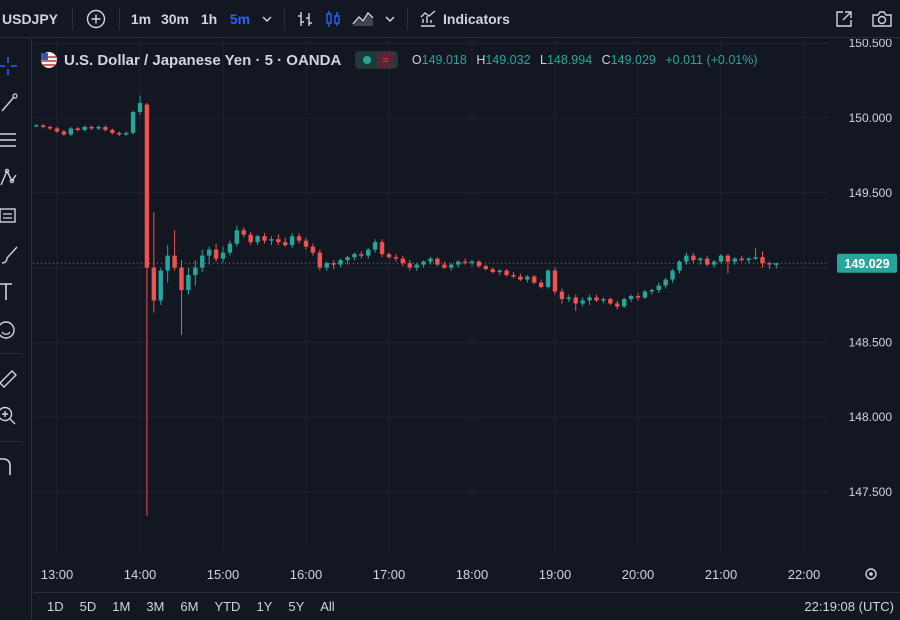  I want to click on last-price-value: 149.029, so click(866, 264).